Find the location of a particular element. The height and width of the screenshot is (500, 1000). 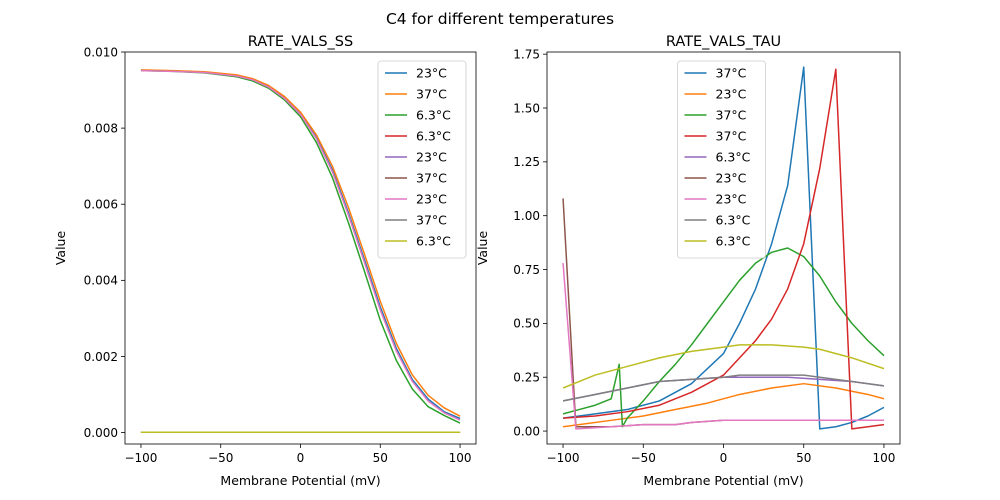

y-tick-label: 0.008 is located at coordinates (101, 128).